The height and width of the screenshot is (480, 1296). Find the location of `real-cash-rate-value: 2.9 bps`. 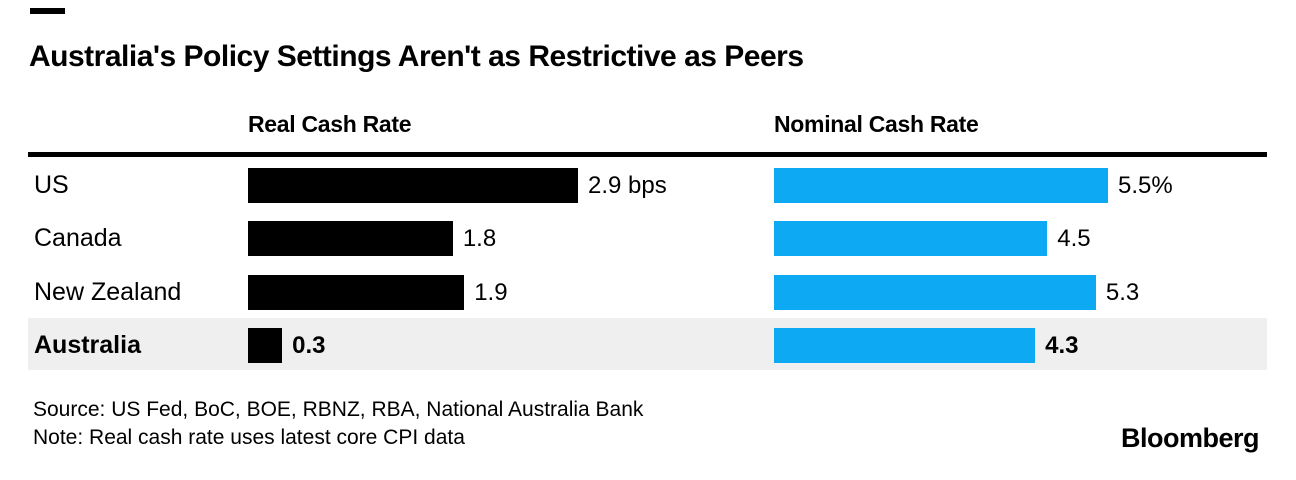

real-cash-rate-value: 2.9 bps is located at coordinates (627, 185).